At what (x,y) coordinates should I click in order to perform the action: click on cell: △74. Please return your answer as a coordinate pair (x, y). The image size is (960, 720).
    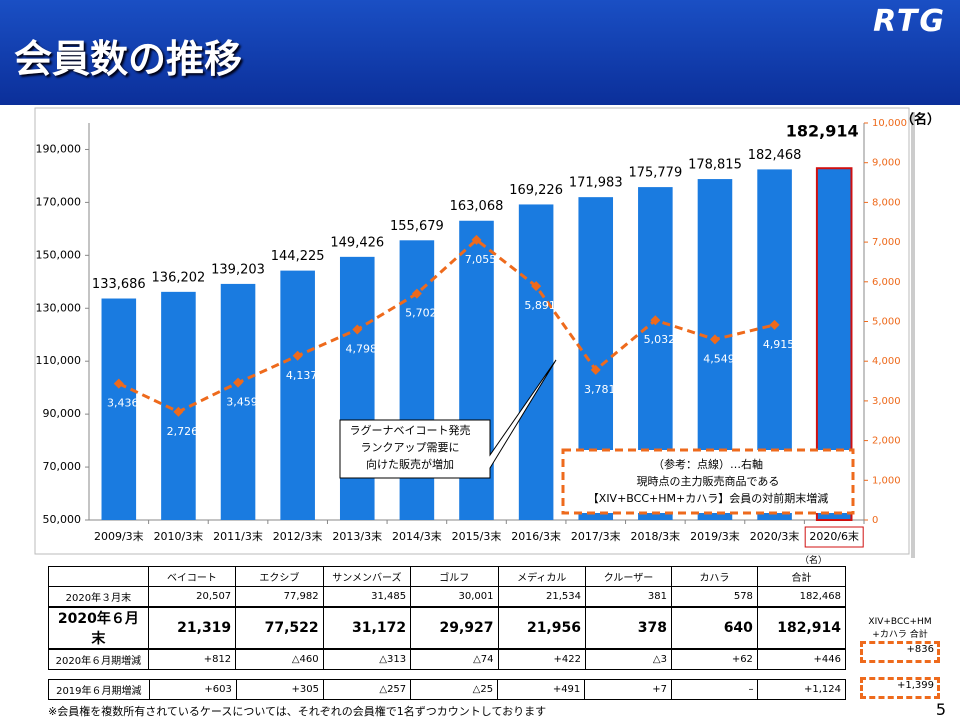
    Looking at the image, I should click on (454, 659).